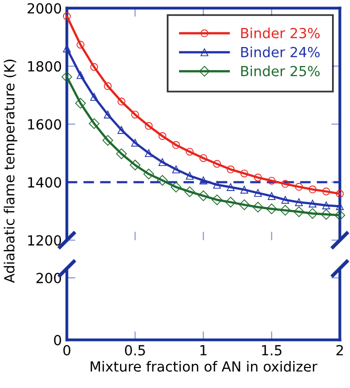  I want to click on legend-label: Binder 23%, so click(280, 33).